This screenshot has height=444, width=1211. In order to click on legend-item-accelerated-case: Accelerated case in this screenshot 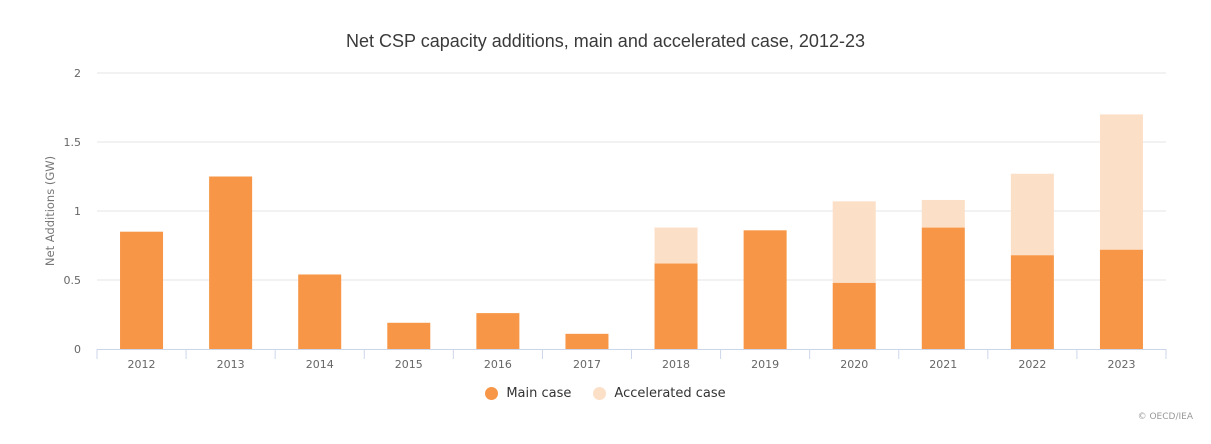, I will do `click(659, 393)`.